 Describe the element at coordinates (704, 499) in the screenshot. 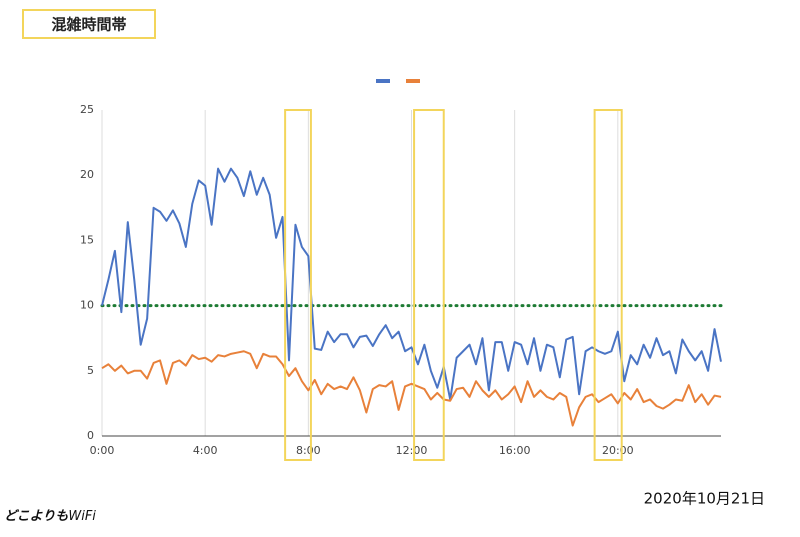

I see `date: 2020年10月21日` at that location.